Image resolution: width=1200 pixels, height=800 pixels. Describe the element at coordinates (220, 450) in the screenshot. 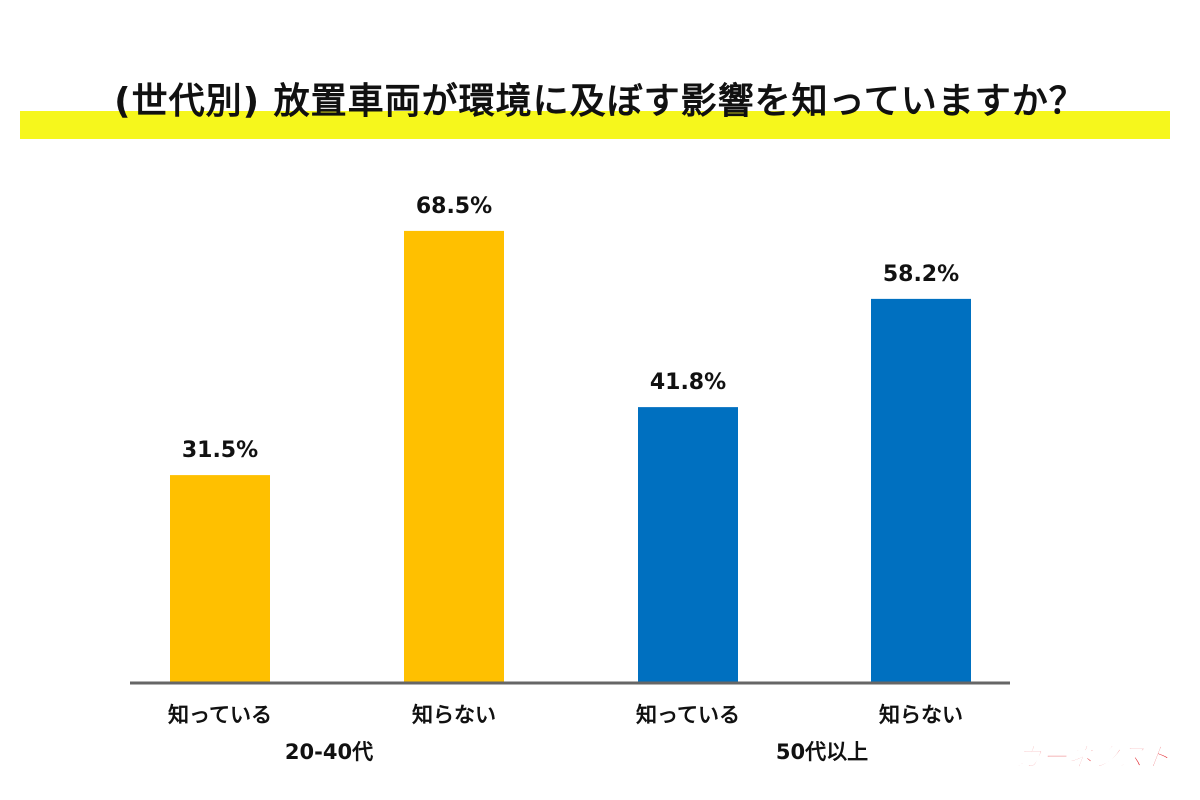

I see `data-label: 31.5%` at that location.